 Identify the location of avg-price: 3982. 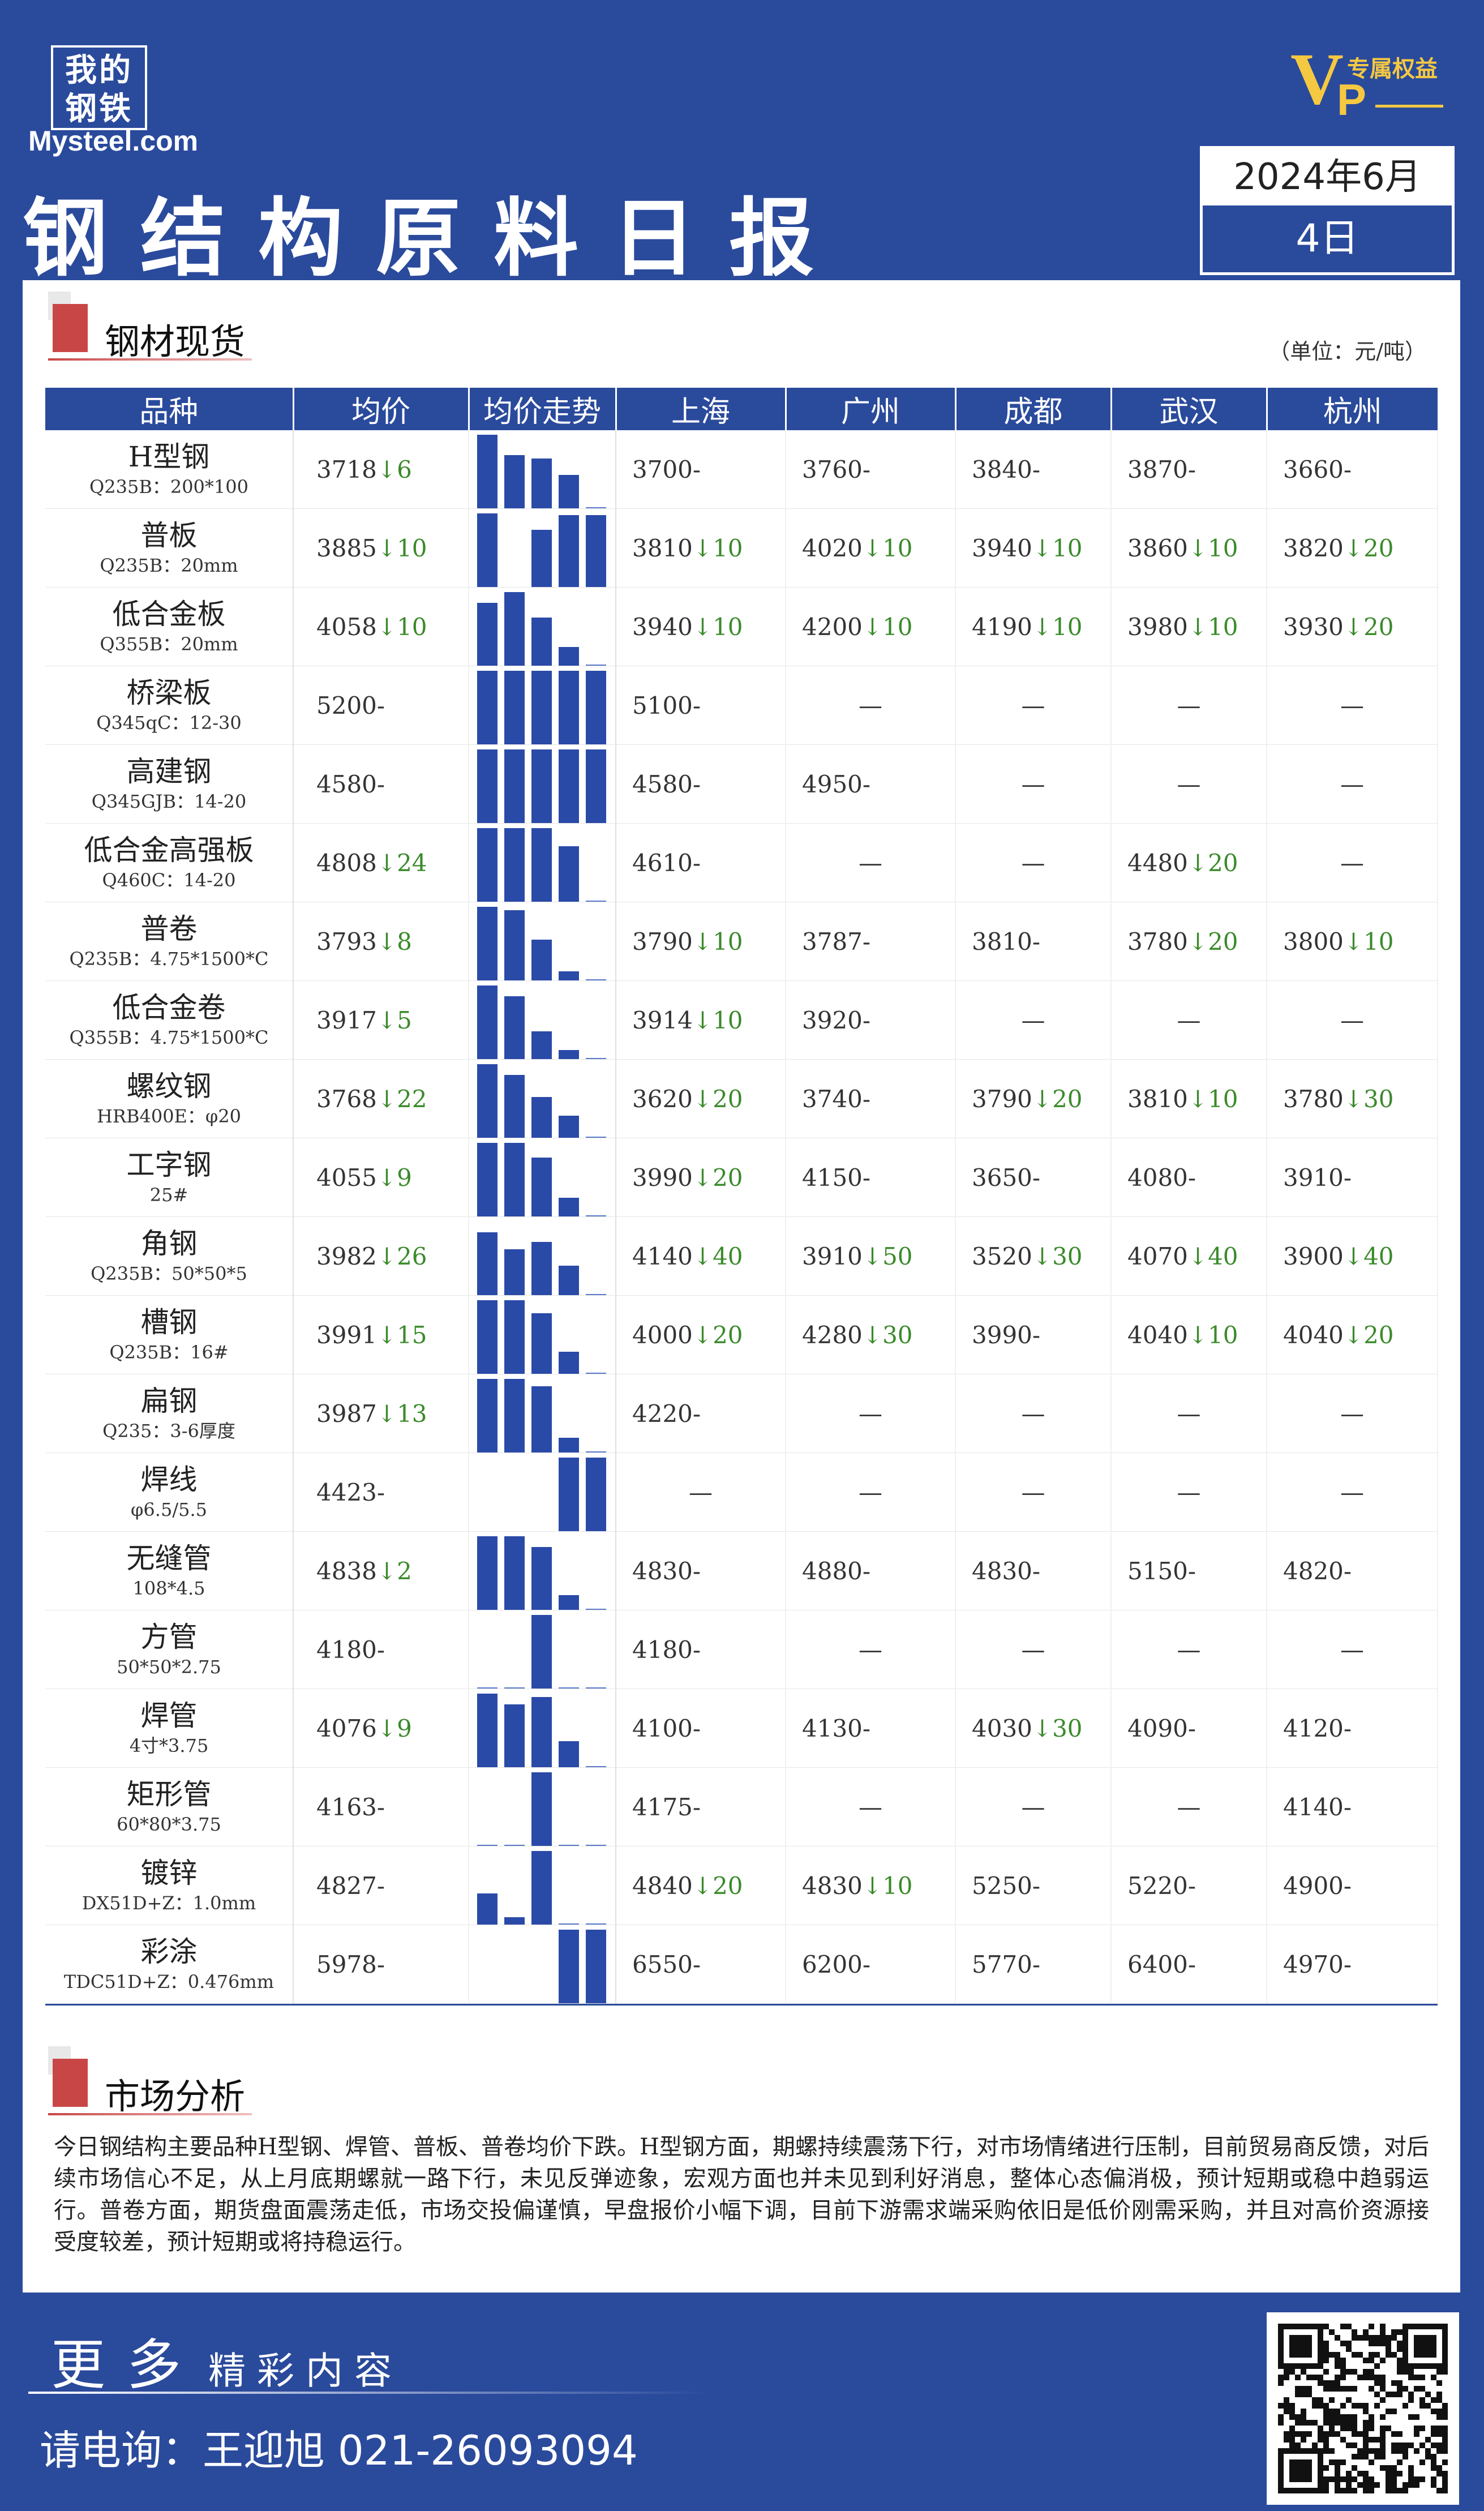
(346, 1256).